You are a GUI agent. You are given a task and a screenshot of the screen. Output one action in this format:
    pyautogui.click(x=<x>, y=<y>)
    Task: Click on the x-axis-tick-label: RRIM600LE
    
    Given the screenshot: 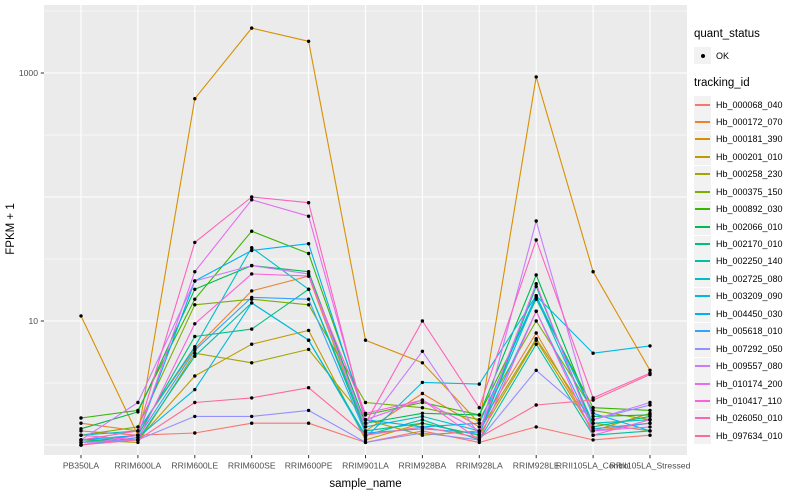 What is the action you would take?
    pyautogui.click(x=194, y=466)
    